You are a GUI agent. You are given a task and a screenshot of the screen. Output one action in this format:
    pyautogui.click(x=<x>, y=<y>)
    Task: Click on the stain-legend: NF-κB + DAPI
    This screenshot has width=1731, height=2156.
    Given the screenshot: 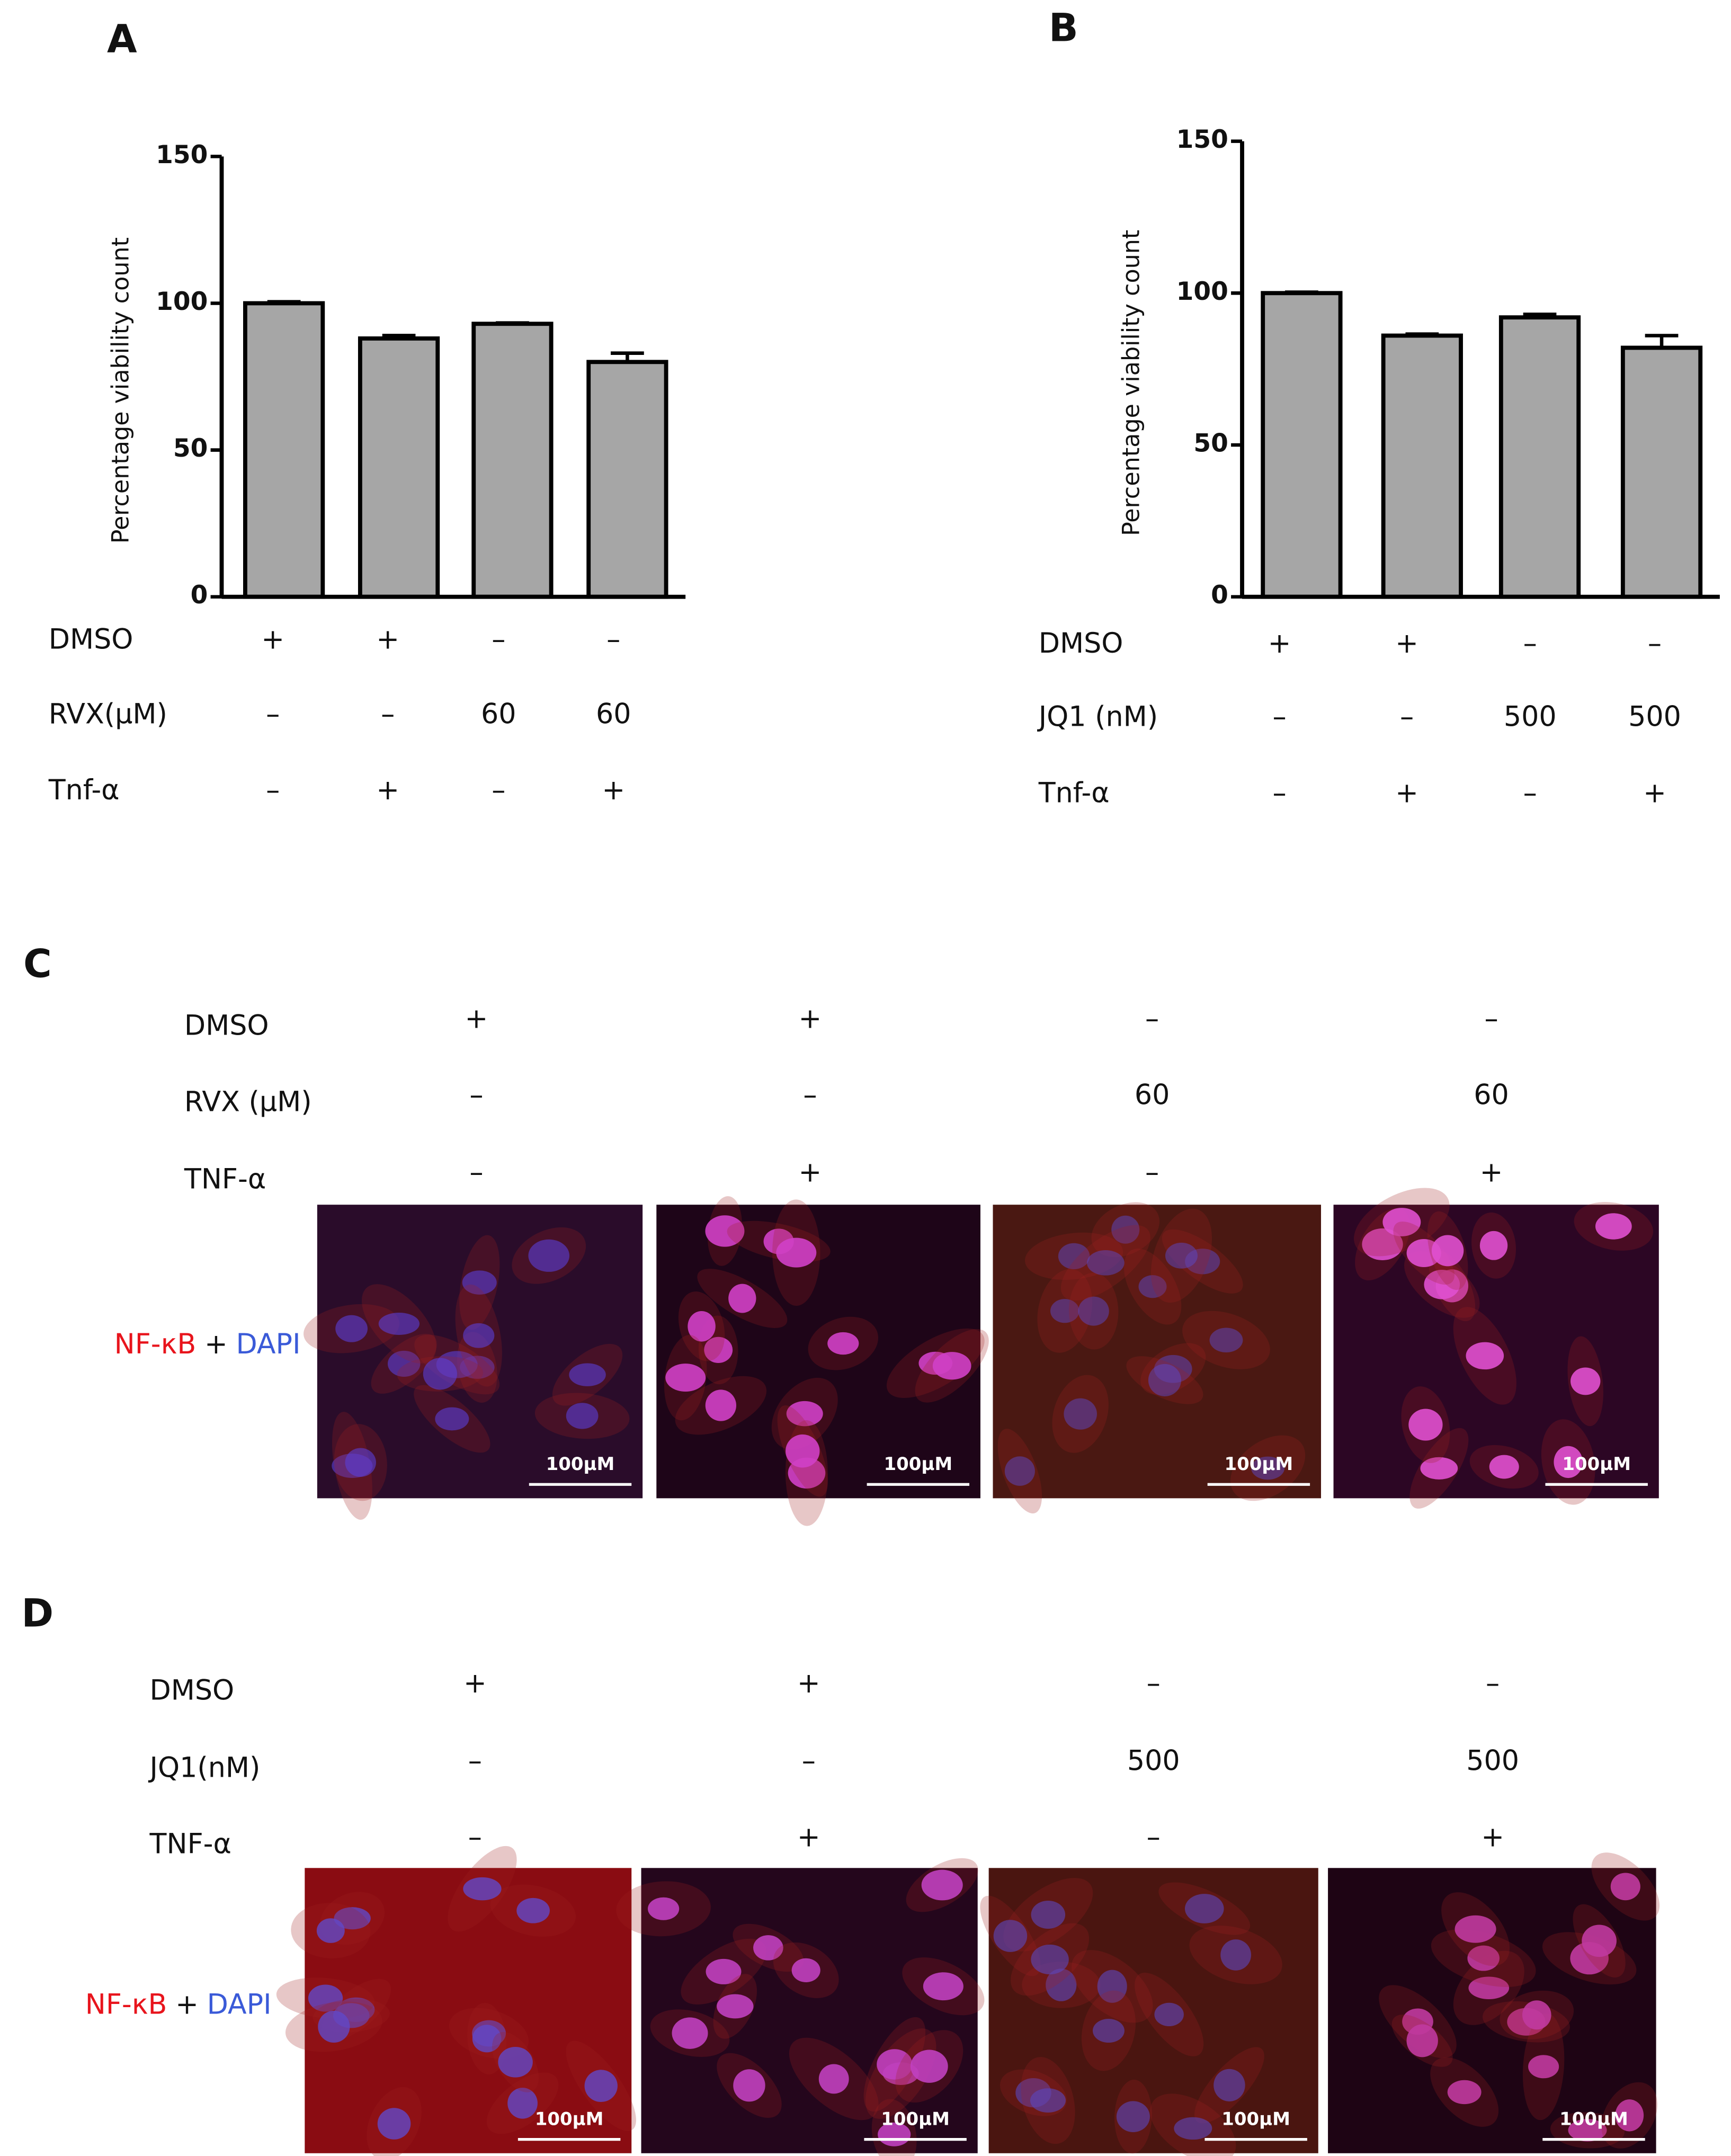 What is the action you would take?
    pyautogui.click(x=178, y=2005)
    